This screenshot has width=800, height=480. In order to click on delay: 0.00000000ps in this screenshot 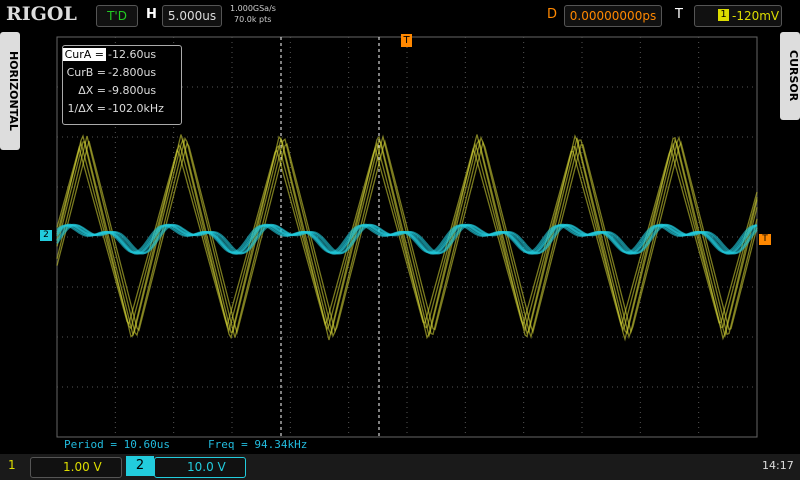, I will do `click(613, 16)`.